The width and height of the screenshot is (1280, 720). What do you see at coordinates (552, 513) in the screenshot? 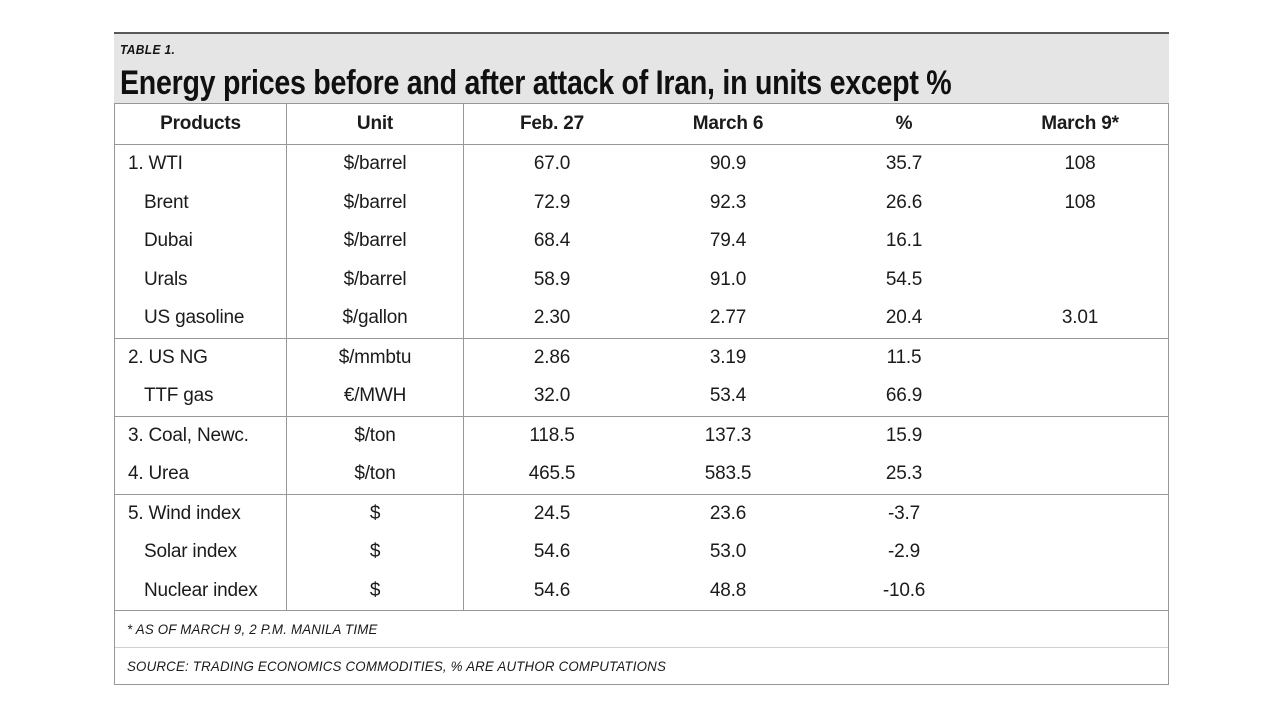
I see `feb27-cell: 24.5` at bounding box center [552, 513].